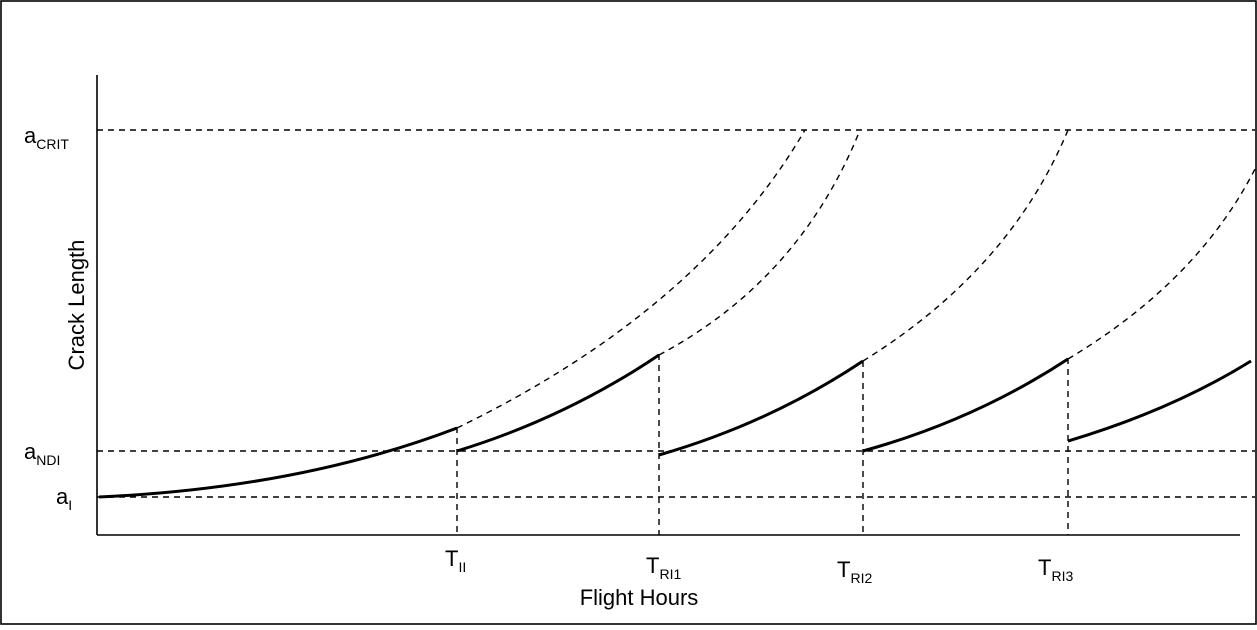  I want to click on t-ii-label-sub: II, so click(462, 567).